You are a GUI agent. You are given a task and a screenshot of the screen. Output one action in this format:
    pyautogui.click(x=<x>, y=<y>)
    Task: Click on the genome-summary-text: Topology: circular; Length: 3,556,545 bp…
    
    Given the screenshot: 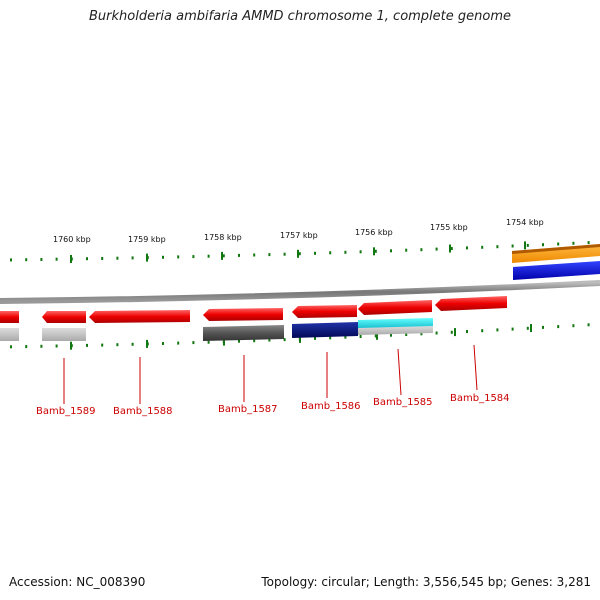 What is the action you would take?
    pyautogui.click(x=426, y=582)
    